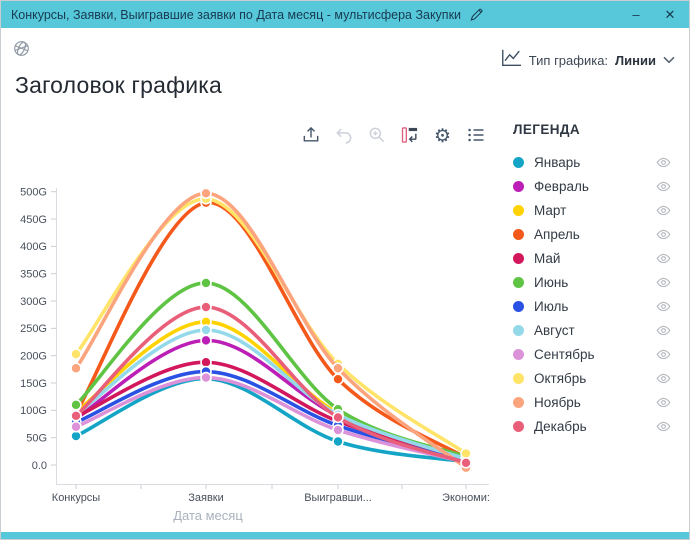  I want to click on window-bottom-accent, so click(345, 535).